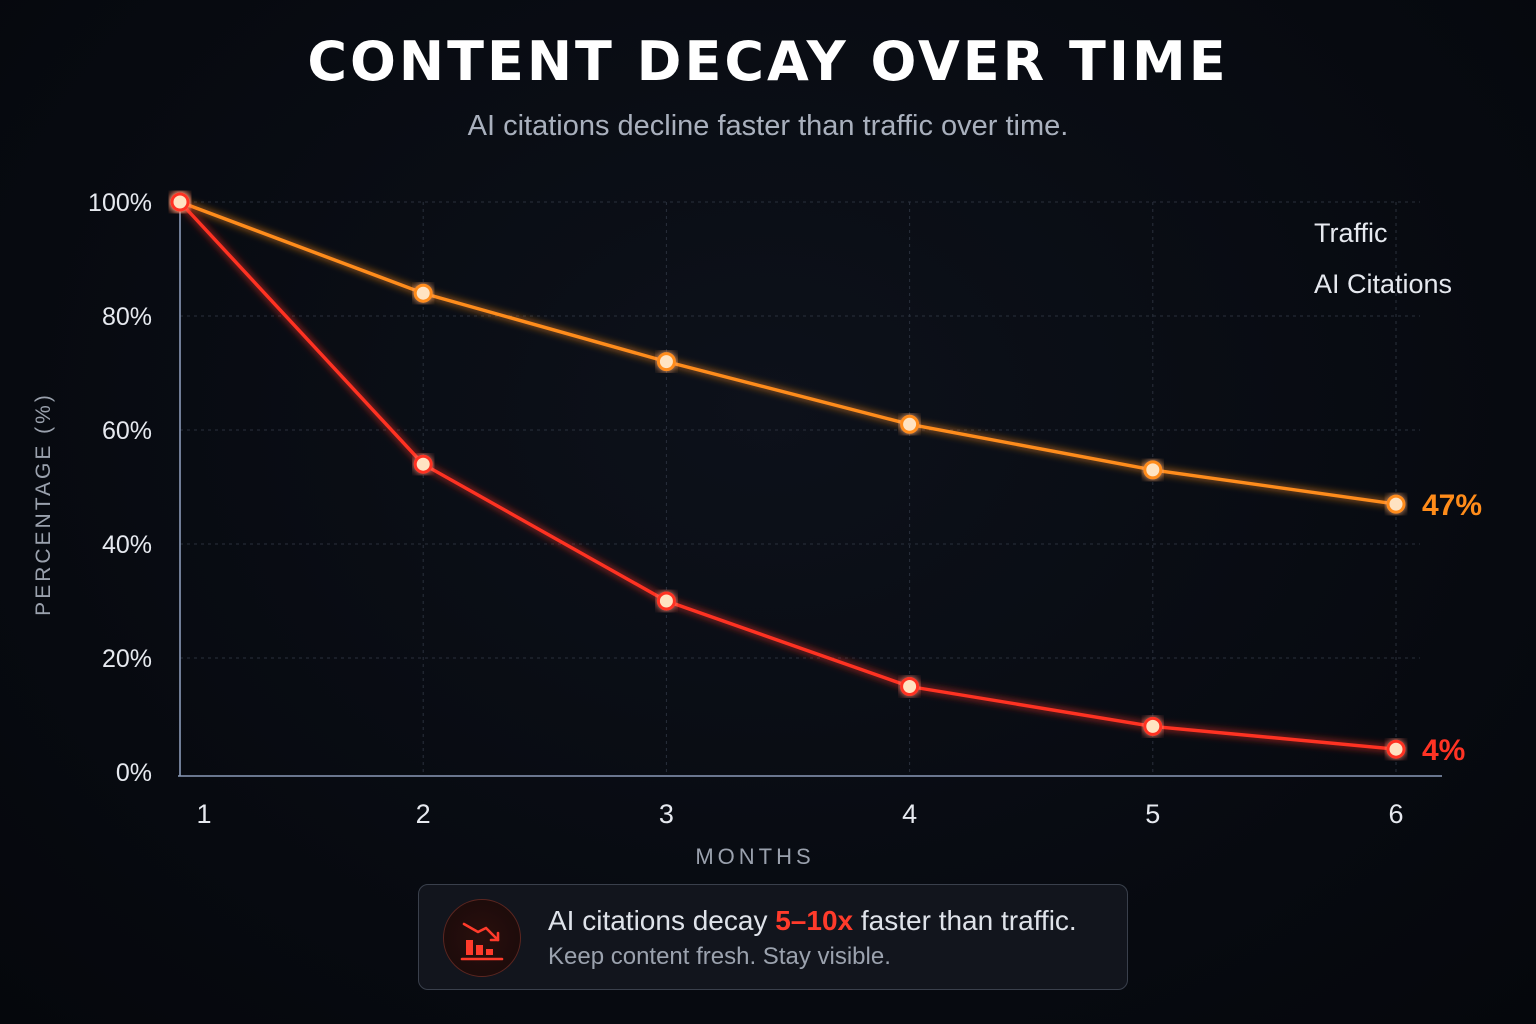  What do you see at coordinates (666, 814) in the screenshot?
I see `x-tick-label: 3` at bounding box center [666, 814].